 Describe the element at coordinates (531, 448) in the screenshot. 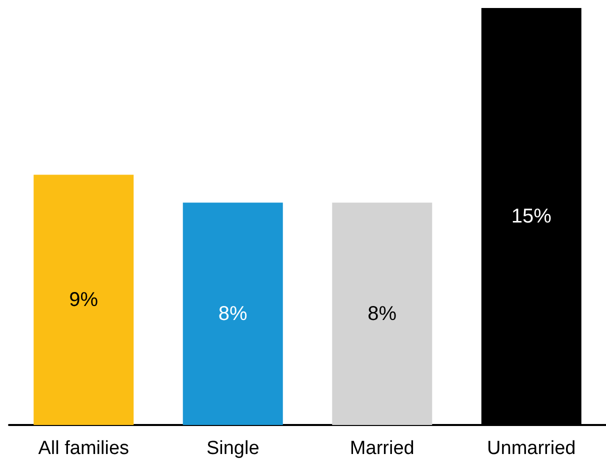

I see `x-tick-label: Unmarried` at that location.